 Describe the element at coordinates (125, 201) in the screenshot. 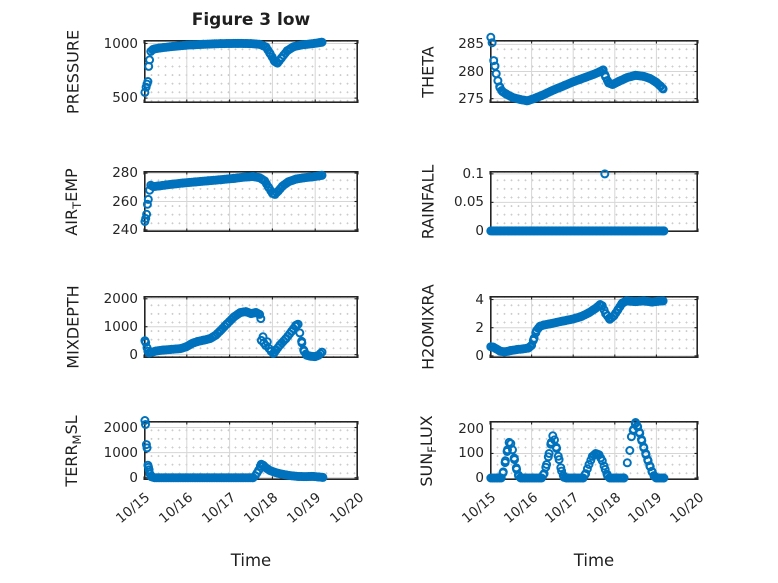

I see `y-tick-label: 260` at that location.